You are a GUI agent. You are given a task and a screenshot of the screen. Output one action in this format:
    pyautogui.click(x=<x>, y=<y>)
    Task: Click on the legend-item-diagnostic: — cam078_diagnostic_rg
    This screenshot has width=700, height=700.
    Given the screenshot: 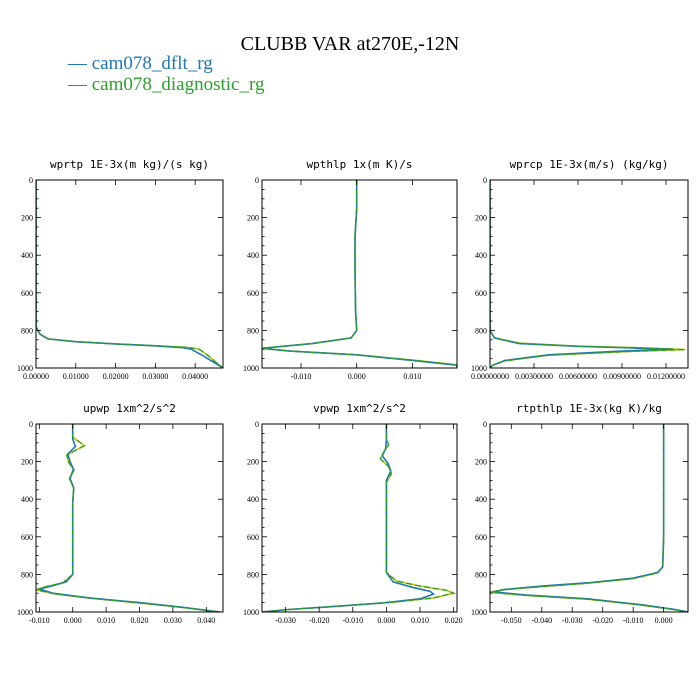 What is the action you would take?
    pyautogui.click(x=166, y=84)
    